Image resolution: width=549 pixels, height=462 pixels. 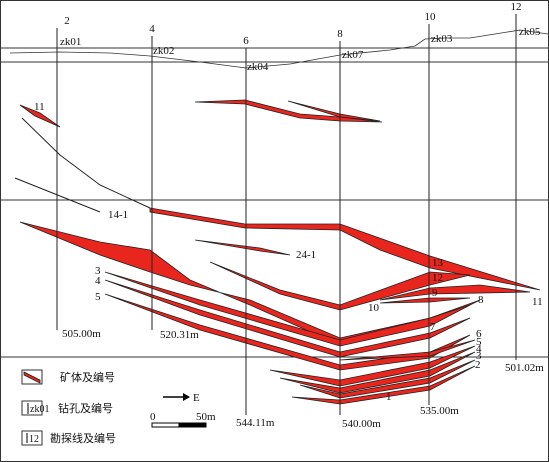 I want to click on legend-line: 勘探线及编号, so click(x=83, y=438).